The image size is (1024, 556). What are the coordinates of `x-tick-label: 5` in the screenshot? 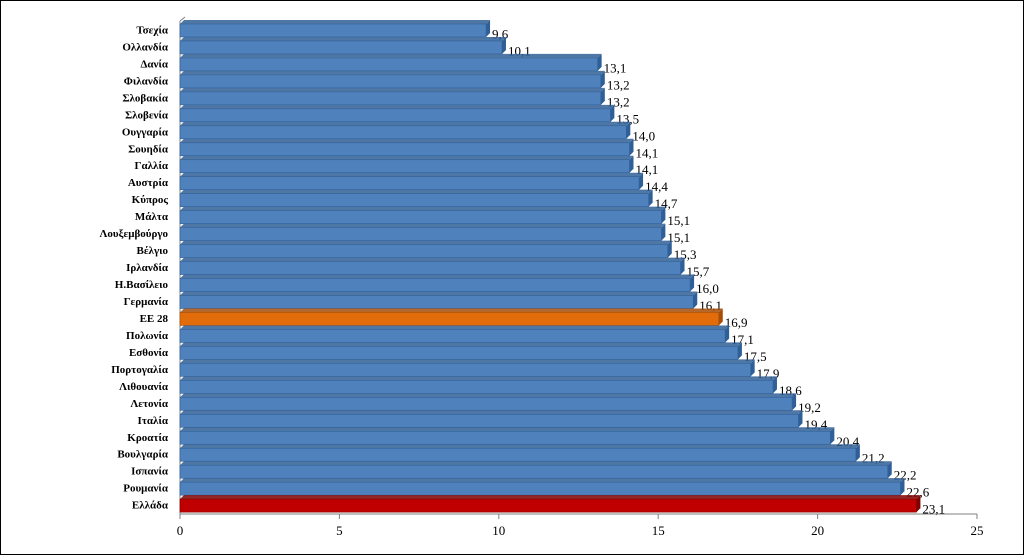 It's located at (339, 530).